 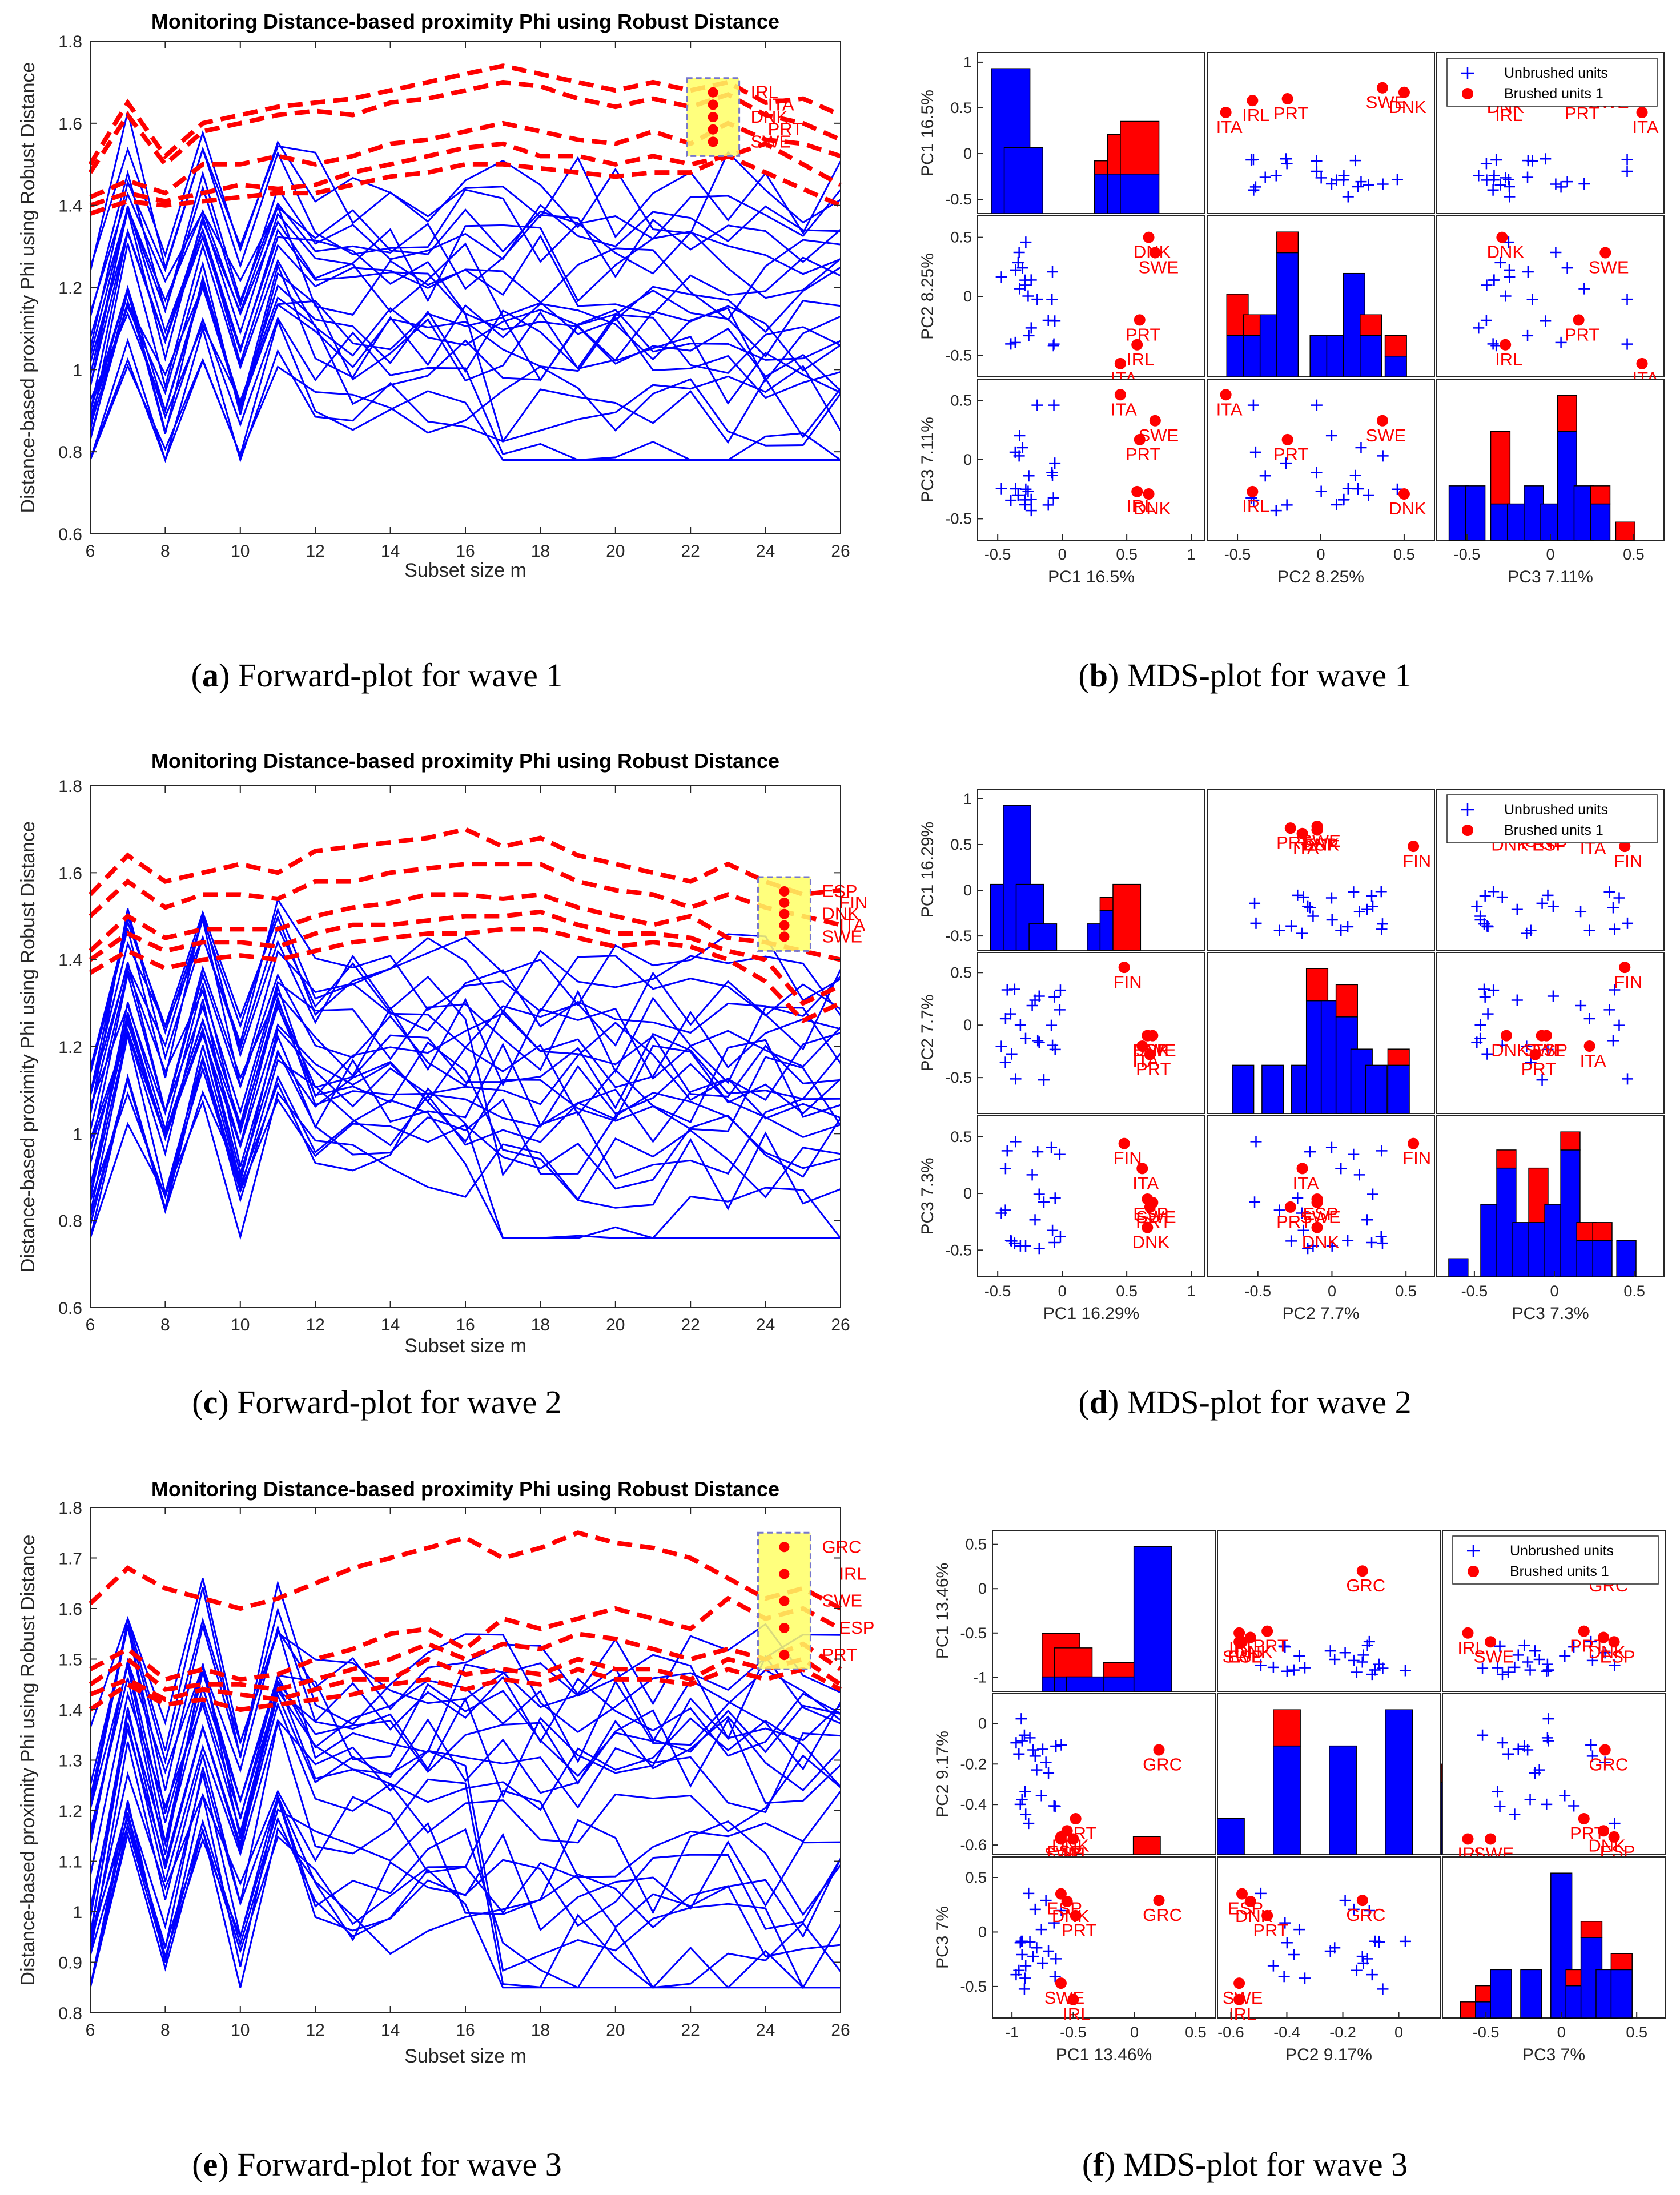 I want to click on brushed-point-grc, so click(x=1159, y=1750).